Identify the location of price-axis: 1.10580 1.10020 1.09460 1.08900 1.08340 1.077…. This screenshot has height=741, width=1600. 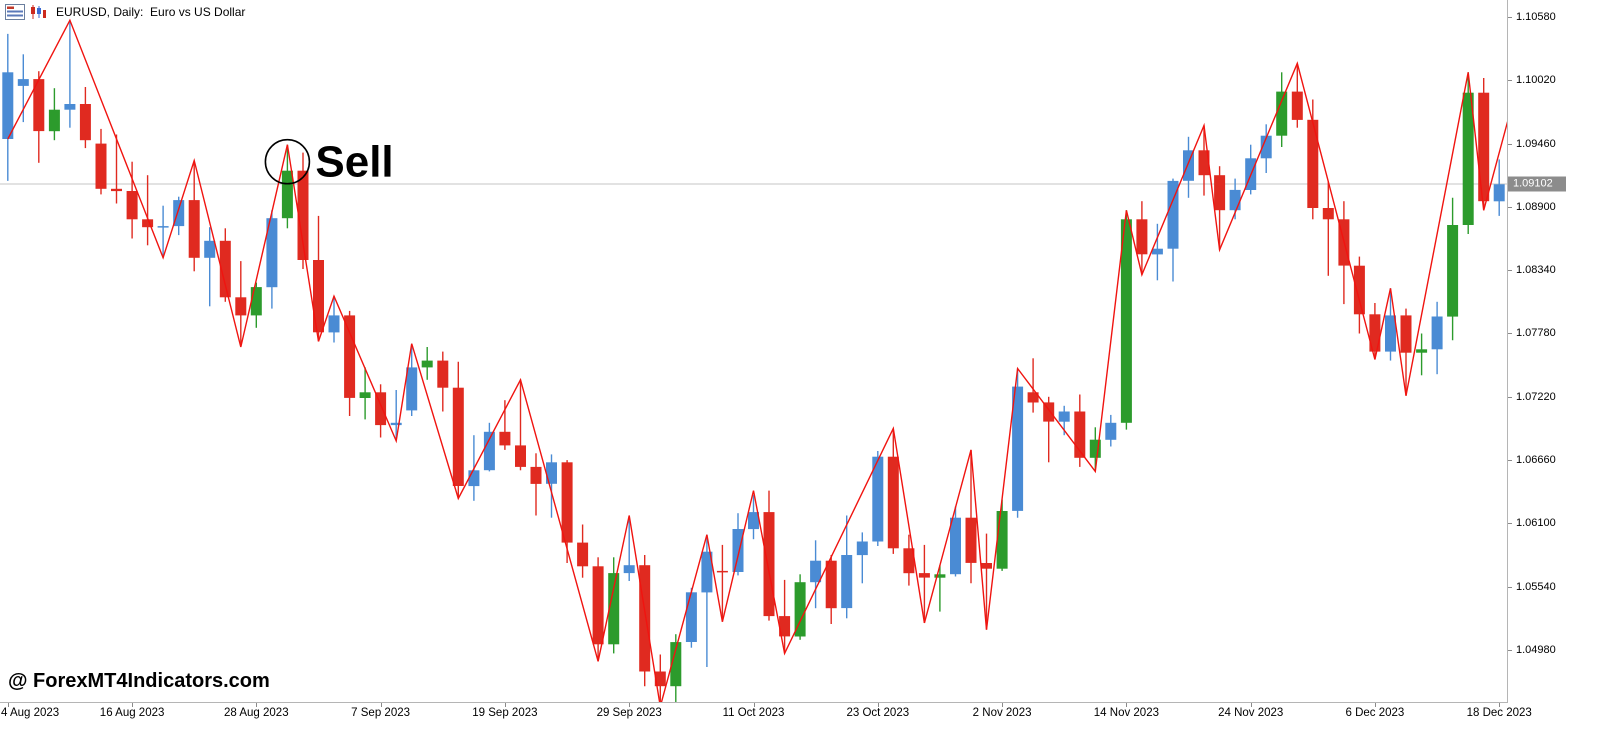
(1554, 351).